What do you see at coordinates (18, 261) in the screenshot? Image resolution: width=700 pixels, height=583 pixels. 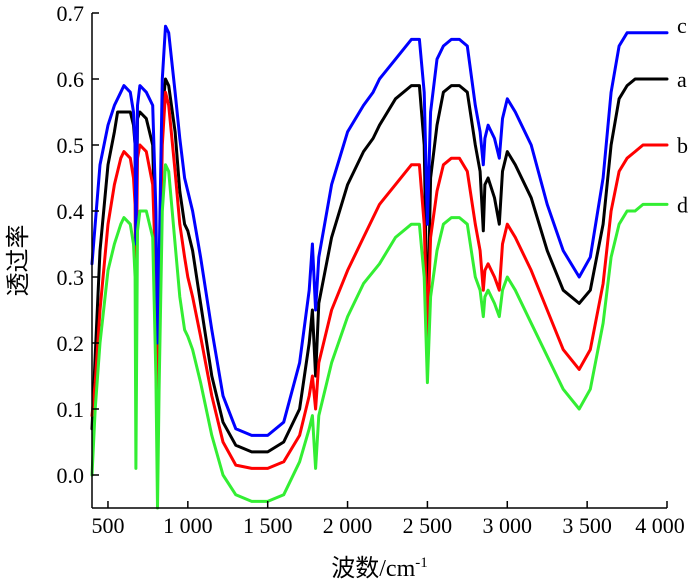 I see `y-axis-title: 透过率` at bounding box center [18, 261].